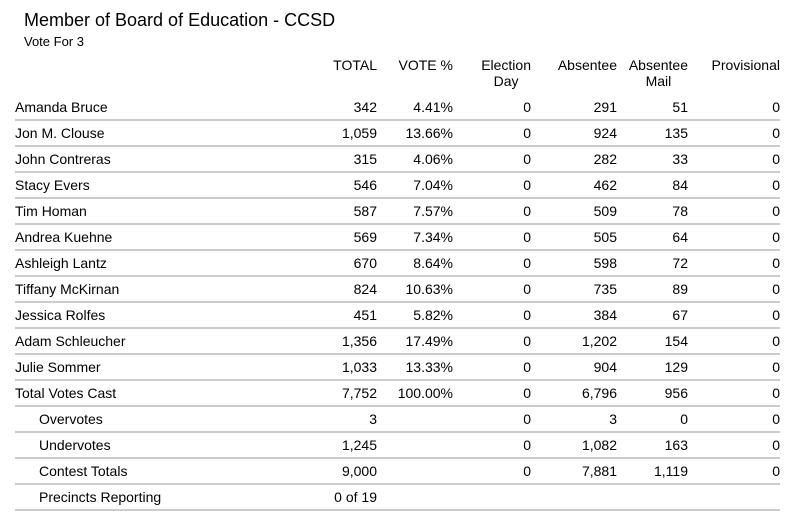  What do you see at coordinates (652, 497) in the screenshot?
I see `absentee-mail-cell` at bounding box center [652, 497].